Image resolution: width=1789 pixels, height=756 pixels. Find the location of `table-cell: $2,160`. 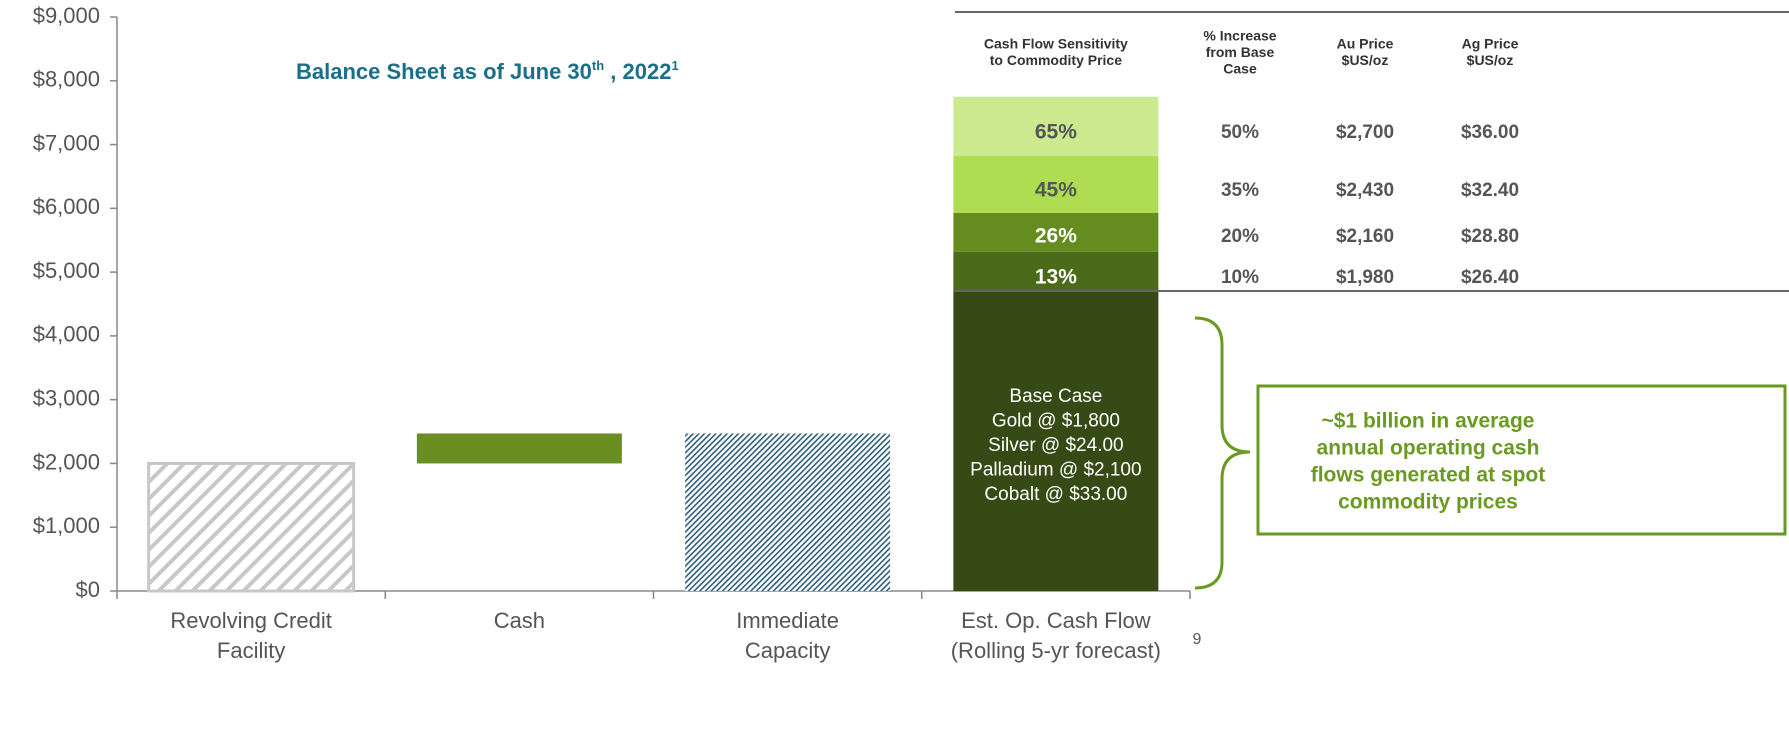

table-cell: $2,160 is located at coordinates (1365, 236).